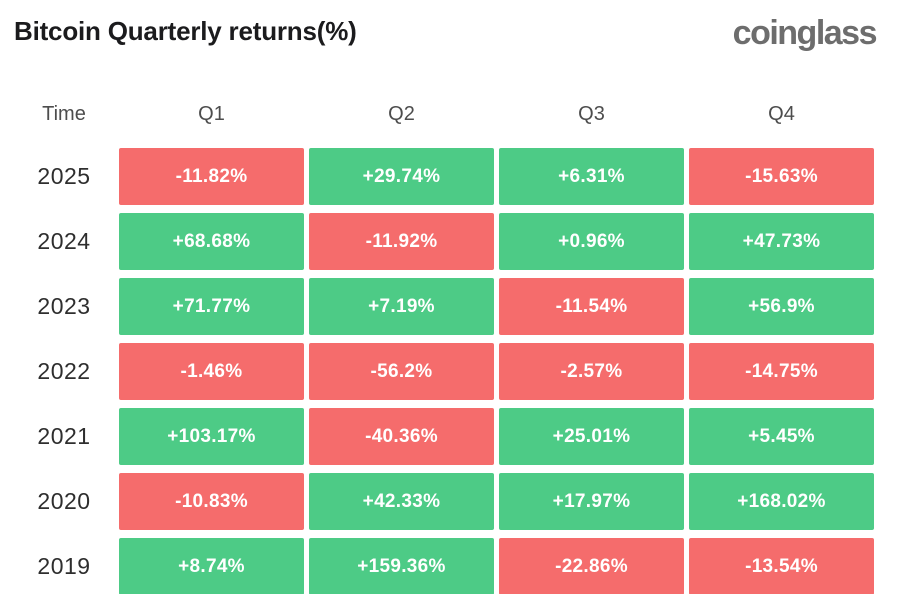 Image resolution: width=898 pixels, height=594 pixels. What do you see at coordinates (64, 501) in the screenshot?
I see `year-label: 2020` at bounding box center [64, 501].